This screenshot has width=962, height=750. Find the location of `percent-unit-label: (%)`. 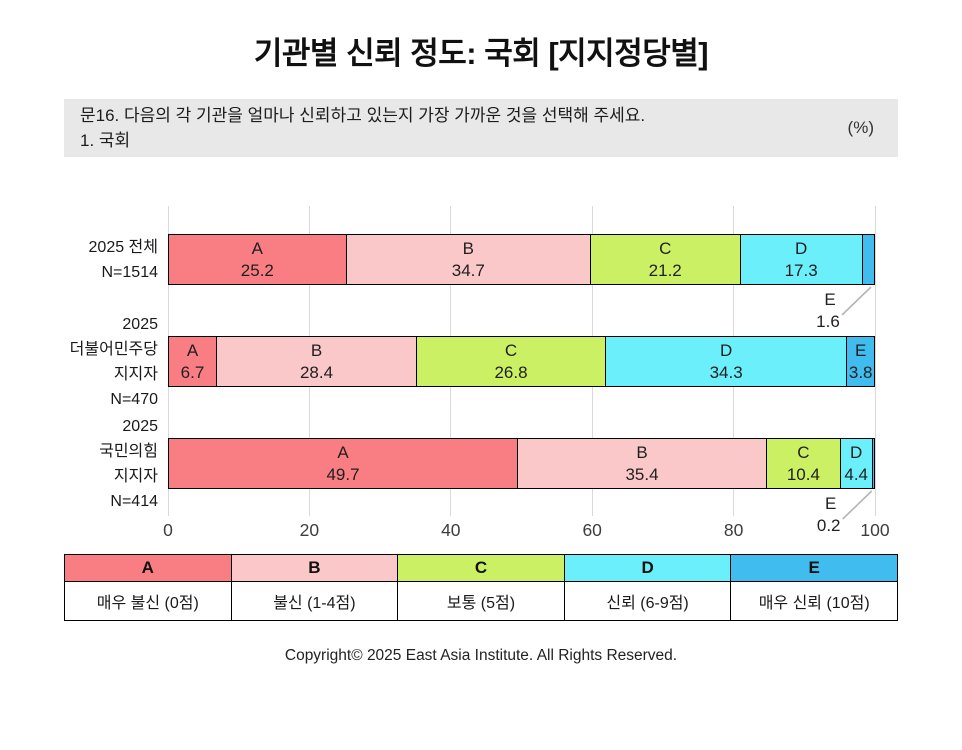

percent-unit-label: (%) is located at coordinates (860, 127).